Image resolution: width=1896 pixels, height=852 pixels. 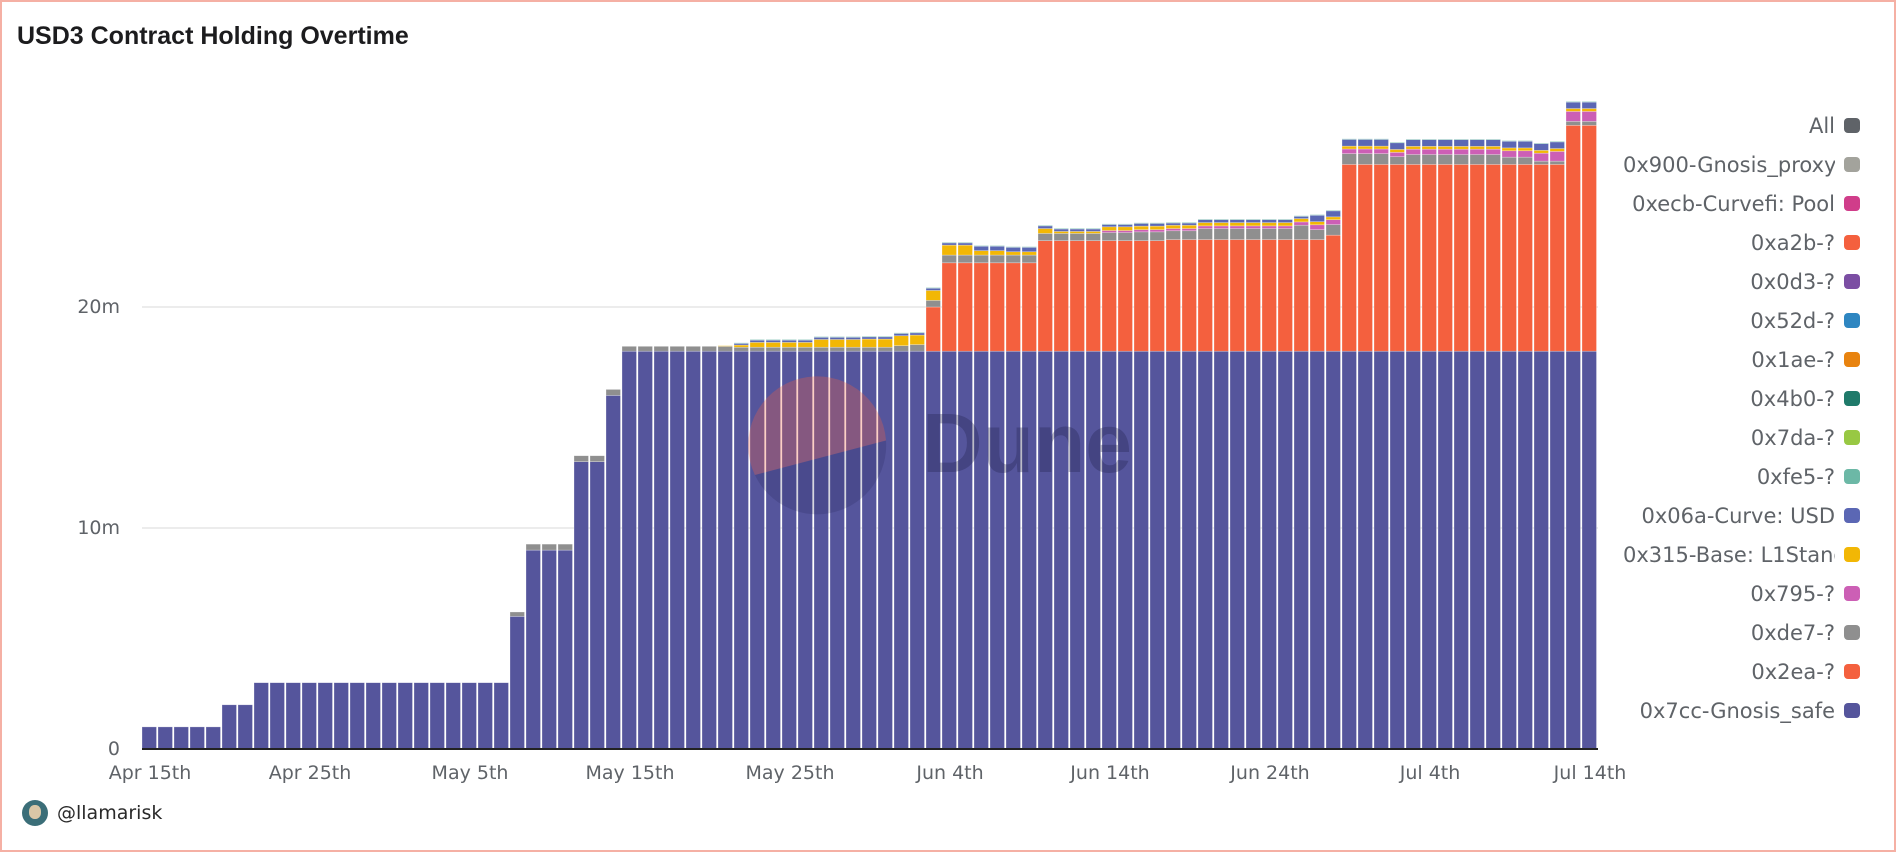 What do you see at coordinates (1730, 281) in the screenshot?
I see `legend-item: 0x0d3-?` at bounding box center [1730, 281].